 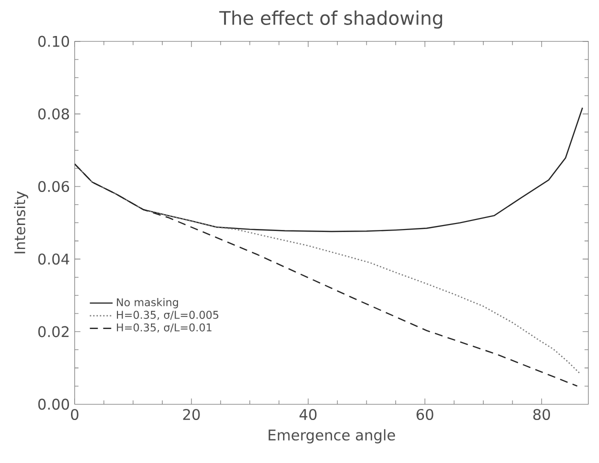 What do you see at coordinates (74, 414) in the screenshot?
I see `x-tick-label: 0` at bounding box center [74, 414].